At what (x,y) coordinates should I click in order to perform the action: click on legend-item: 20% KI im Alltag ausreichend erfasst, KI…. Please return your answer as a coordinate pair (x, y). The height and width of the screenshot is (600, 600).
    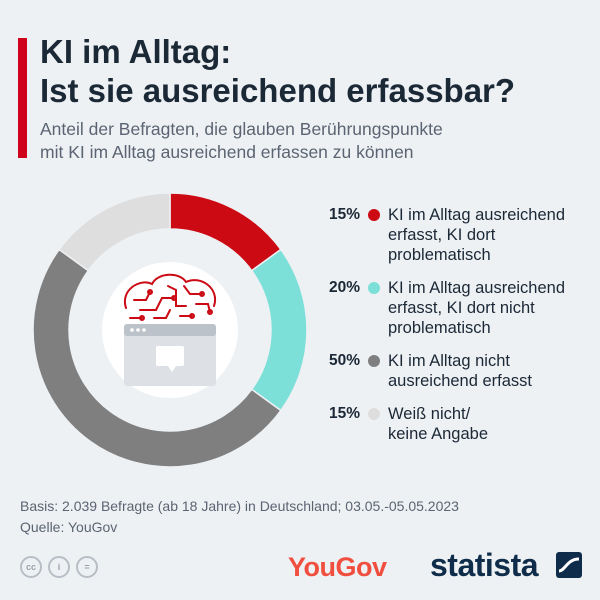
    Looking at the image, I should click on (455, 308).